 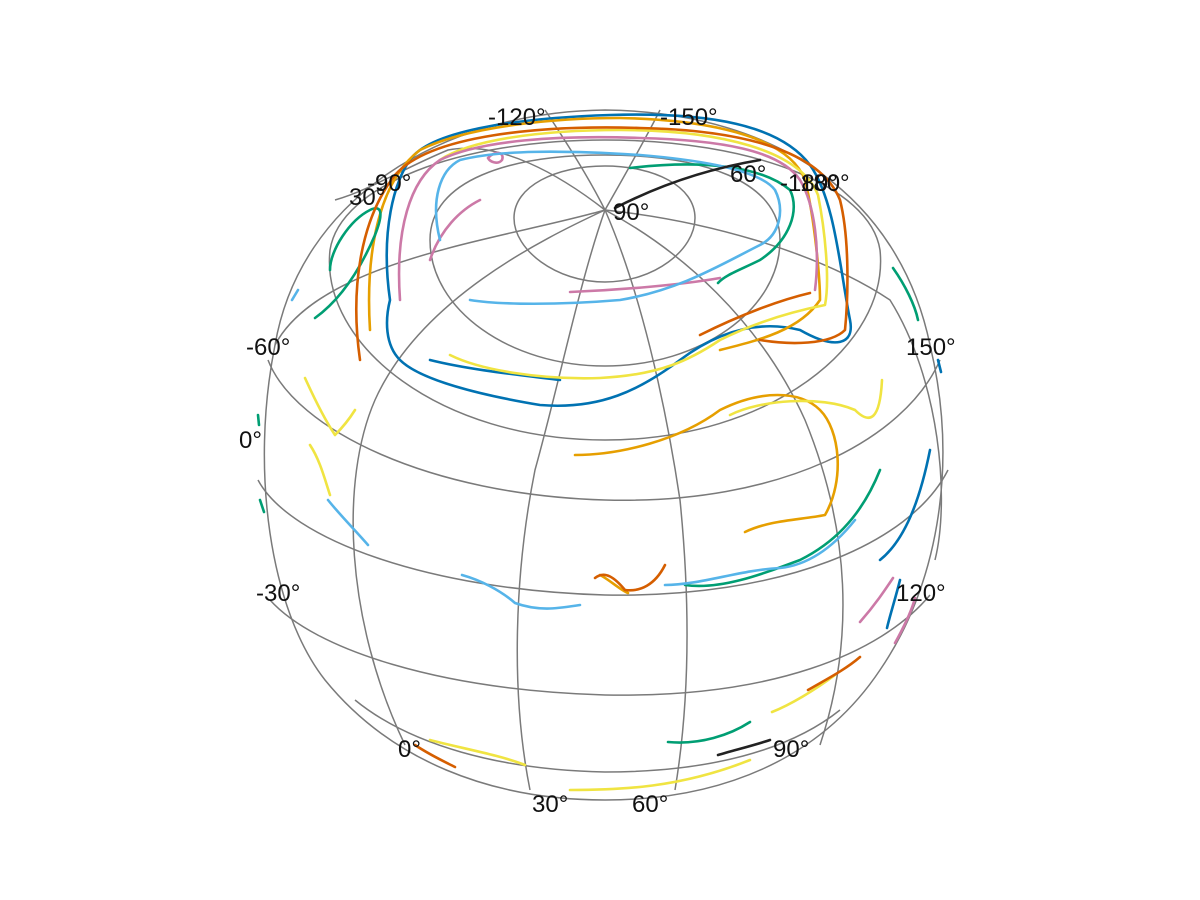 I want to click on longitude-label: 60°, so click(x=650, y=804).